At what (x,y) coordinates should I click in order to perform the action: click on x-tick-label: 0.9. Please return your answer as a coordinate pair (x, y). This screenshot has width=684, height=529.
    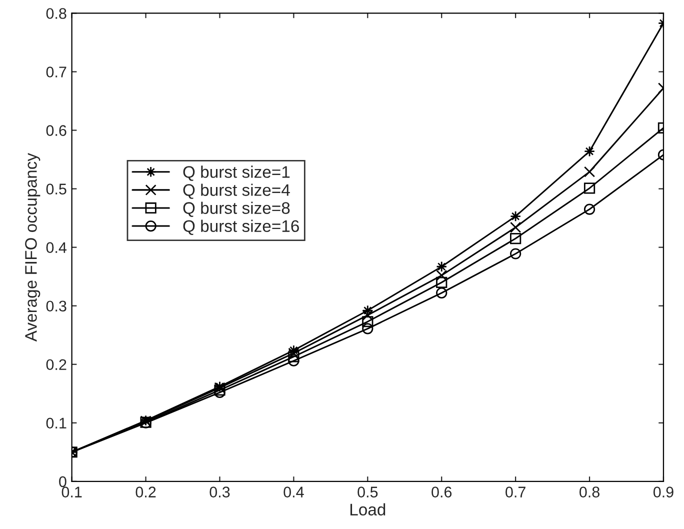
    Looking at the image, I should click on (663, 492).